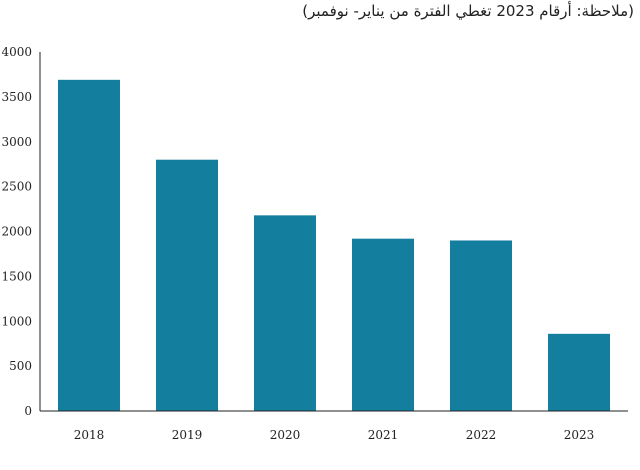 The height and width of the screenshot is (470, 640). What do you see at coordinates (334, 426) in the screenshot?
I see `x-axis: 2018 2019 2020 2021 2022 2023` at bounding box center [334, 426].